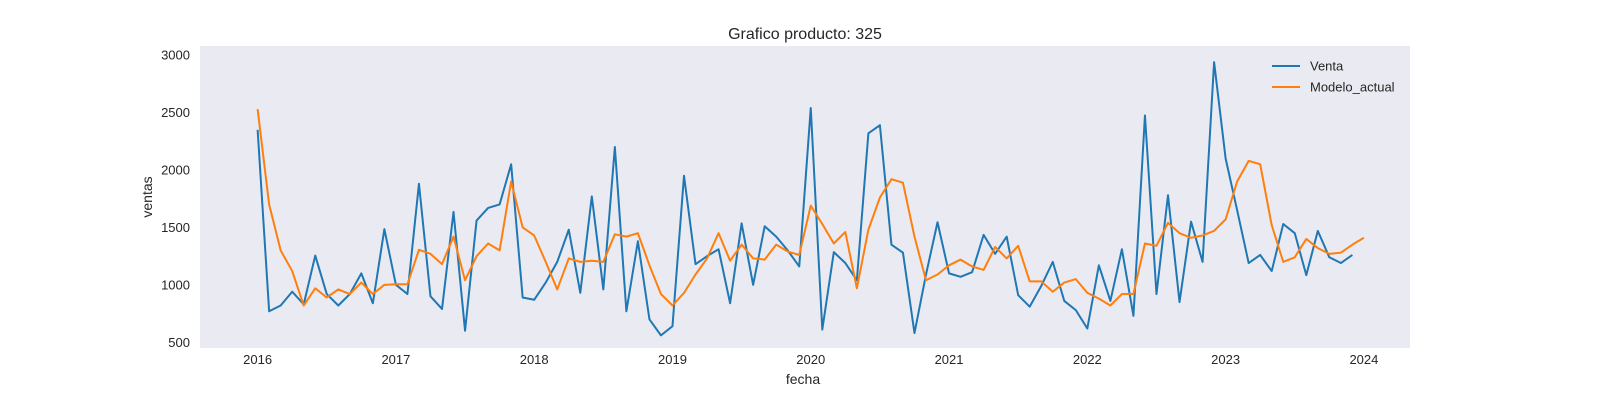 This screenshot has width=1600, height=400. Describe the element at coordinates (175, 55) in the screenshot. I see `y-tick-label: 3000` at that location.